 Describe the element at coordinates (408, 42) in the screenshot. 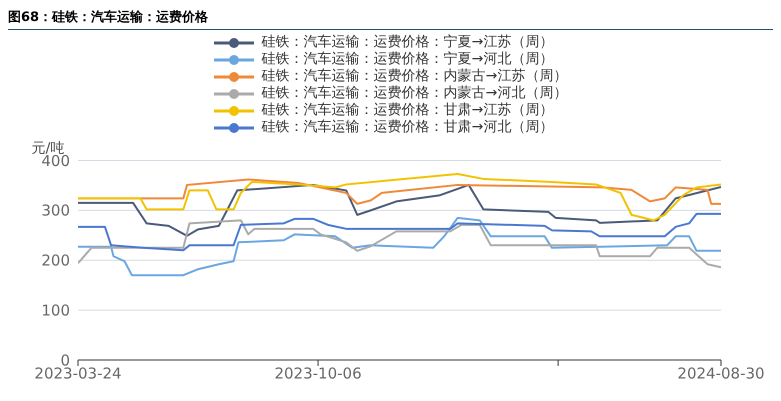

I see `legend-label: 硅铁：汽车运输：运费价格：宁夏→江苏（周）` at that location.